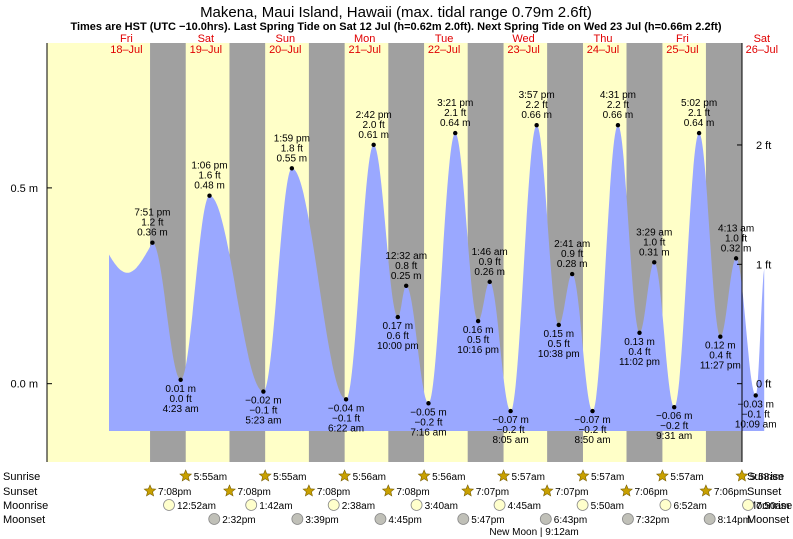 This screenshot has height=539, width=793. What do you see at coordinates (511, 440) in the screenshot?
I see `tide-time: 8:05 am` at bounding box center [511, 440].